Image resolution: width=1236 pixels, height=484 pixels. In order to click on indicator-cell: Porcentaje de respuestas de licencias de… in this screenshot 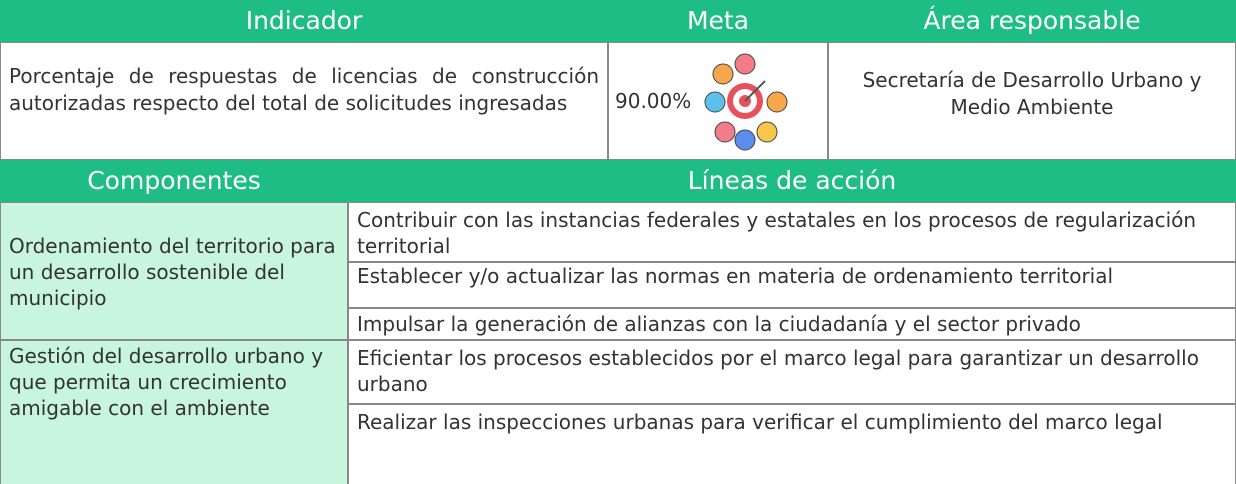, I will do `click(304, 101)`.